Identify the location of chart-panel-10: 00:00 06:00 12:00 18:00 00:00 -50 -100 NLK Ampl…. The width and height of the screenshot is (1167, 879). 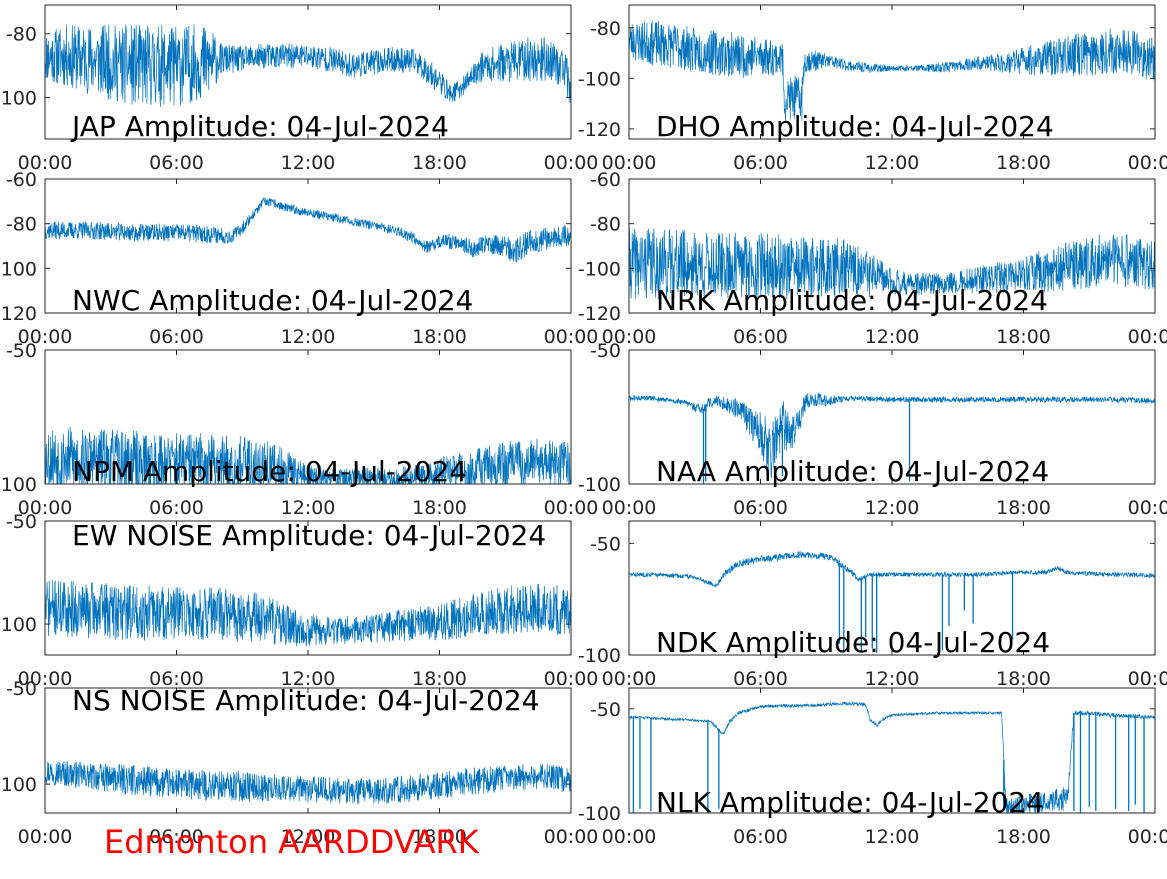
(872, 767).